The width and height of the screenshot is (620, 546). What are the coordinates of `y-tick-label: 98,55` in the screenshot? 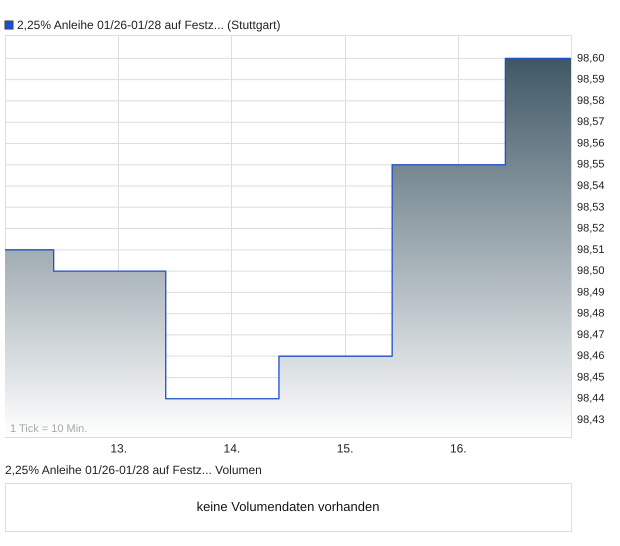 It's located at (591, 164).